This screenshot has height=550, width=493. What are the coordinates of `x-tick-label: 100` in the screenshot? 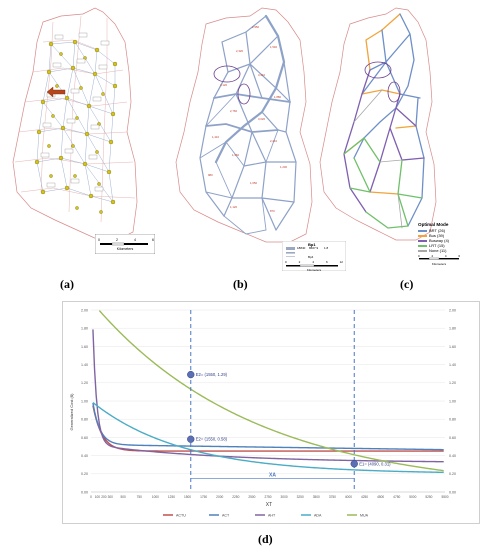 It's located at (98, 497).